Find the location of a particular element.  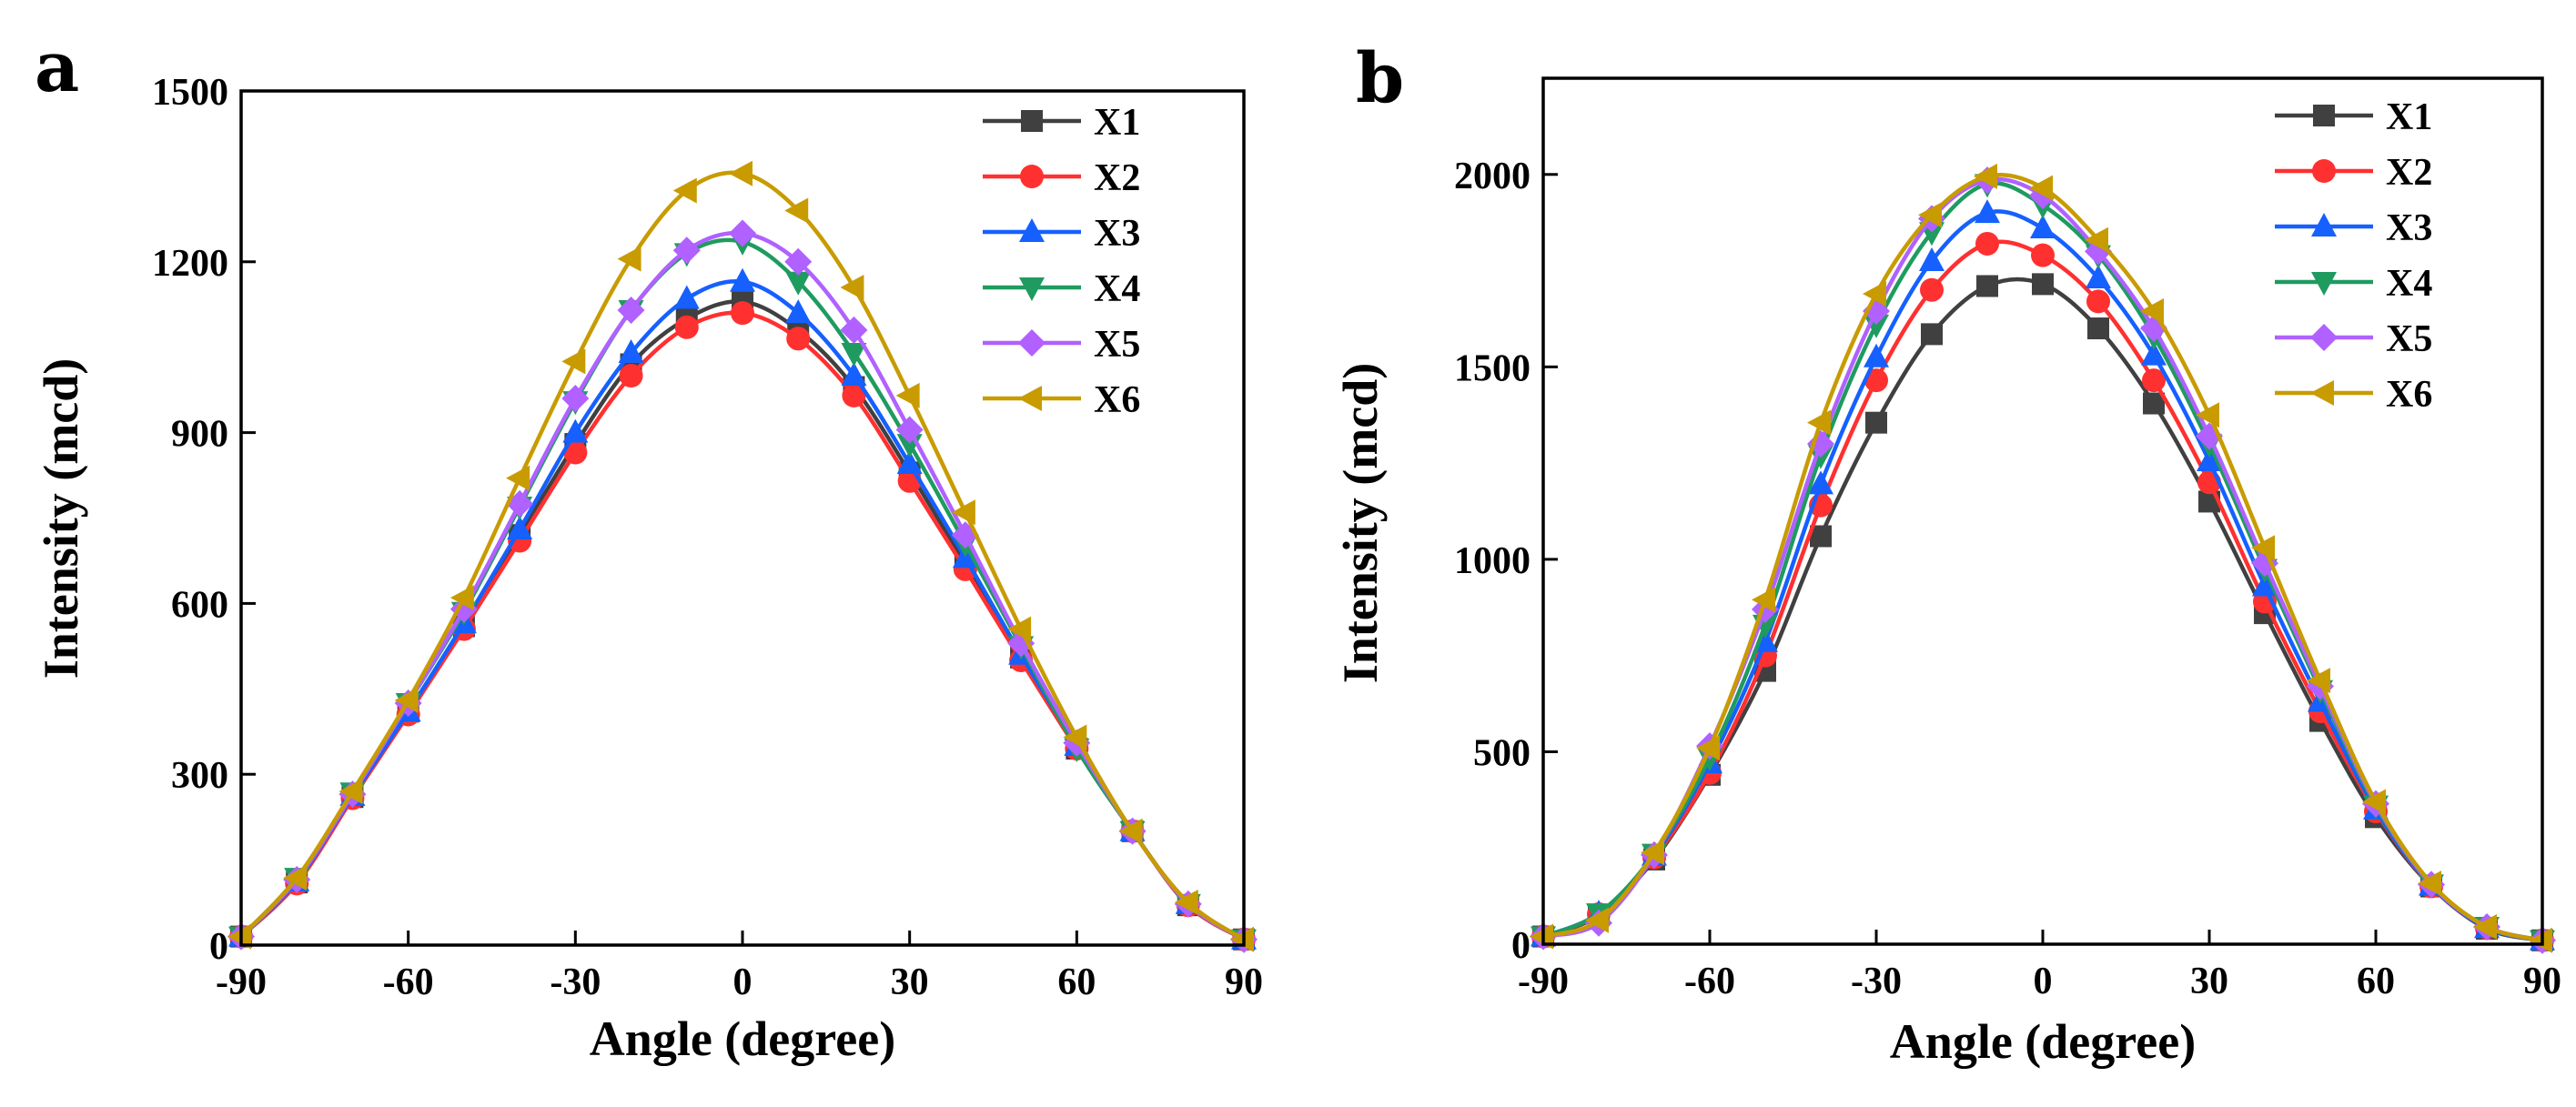

panel-b-x-tick-label: 60 is located at coordinates (2376, 981).